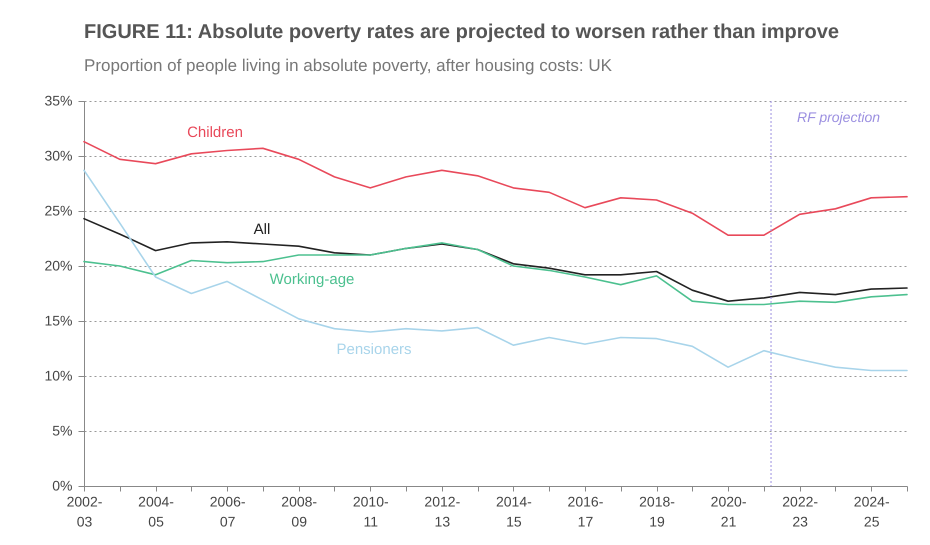  Describe the element at coordinates (62, 430) in the screenshot. I see `y-tick-label: 5%` at that location.